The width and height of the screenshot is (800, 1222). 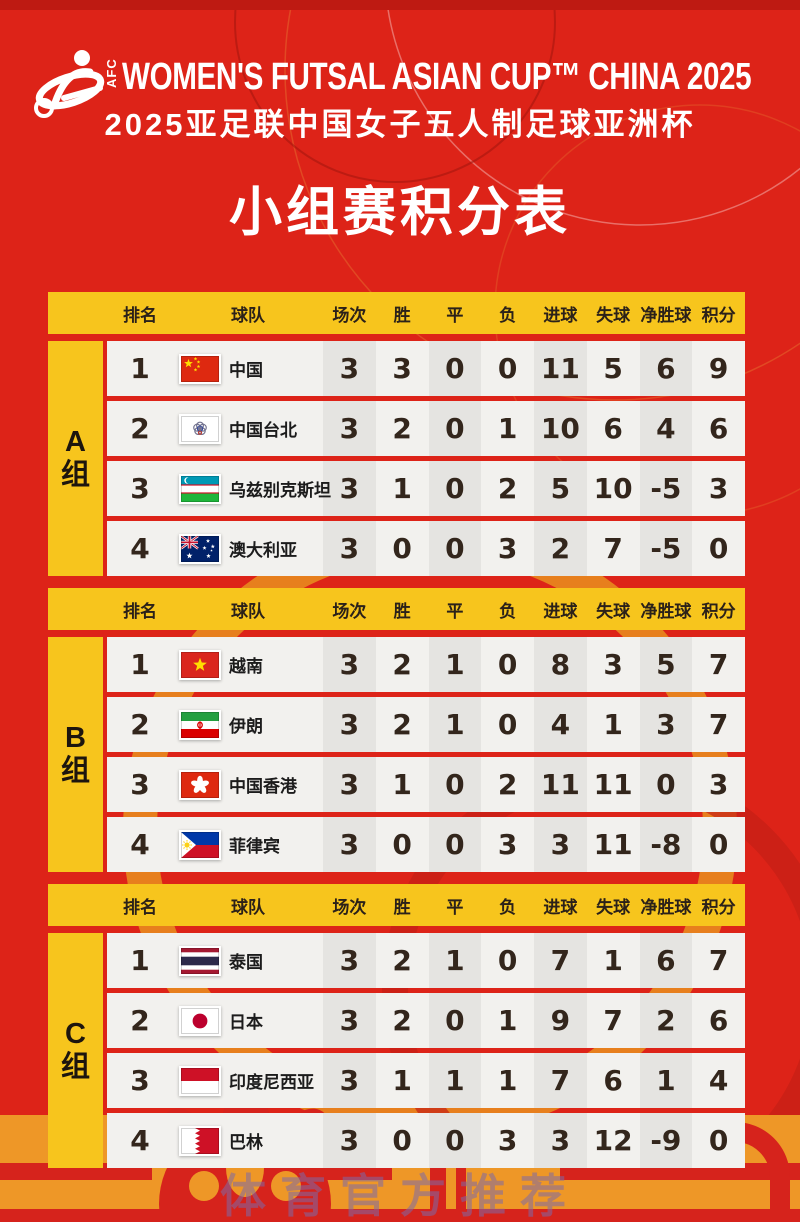 What do you see at coordinates (271, 1082) in the screenshot?
I see `team-name: 印度尼西亚` at bounding box center [271, 1082].